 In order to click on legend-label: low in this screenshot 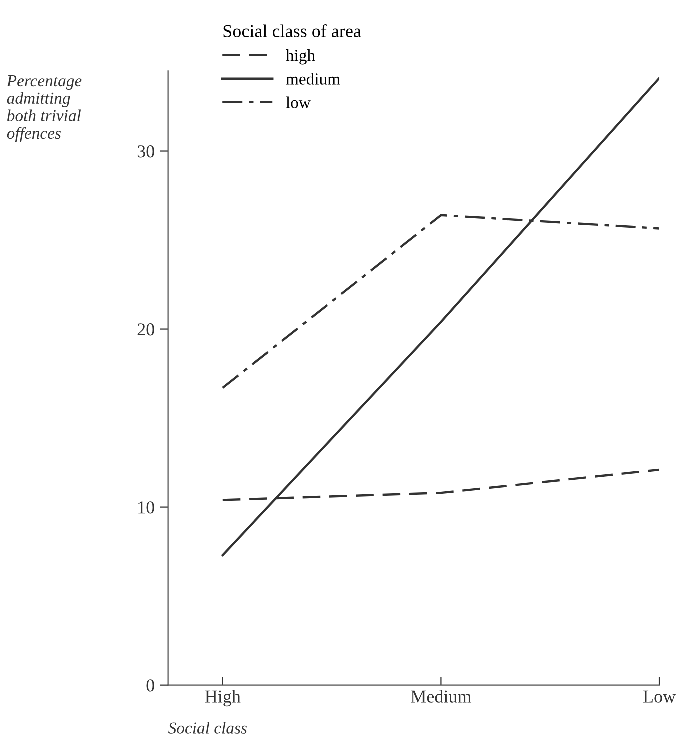, I will do `click(298, 102)`.